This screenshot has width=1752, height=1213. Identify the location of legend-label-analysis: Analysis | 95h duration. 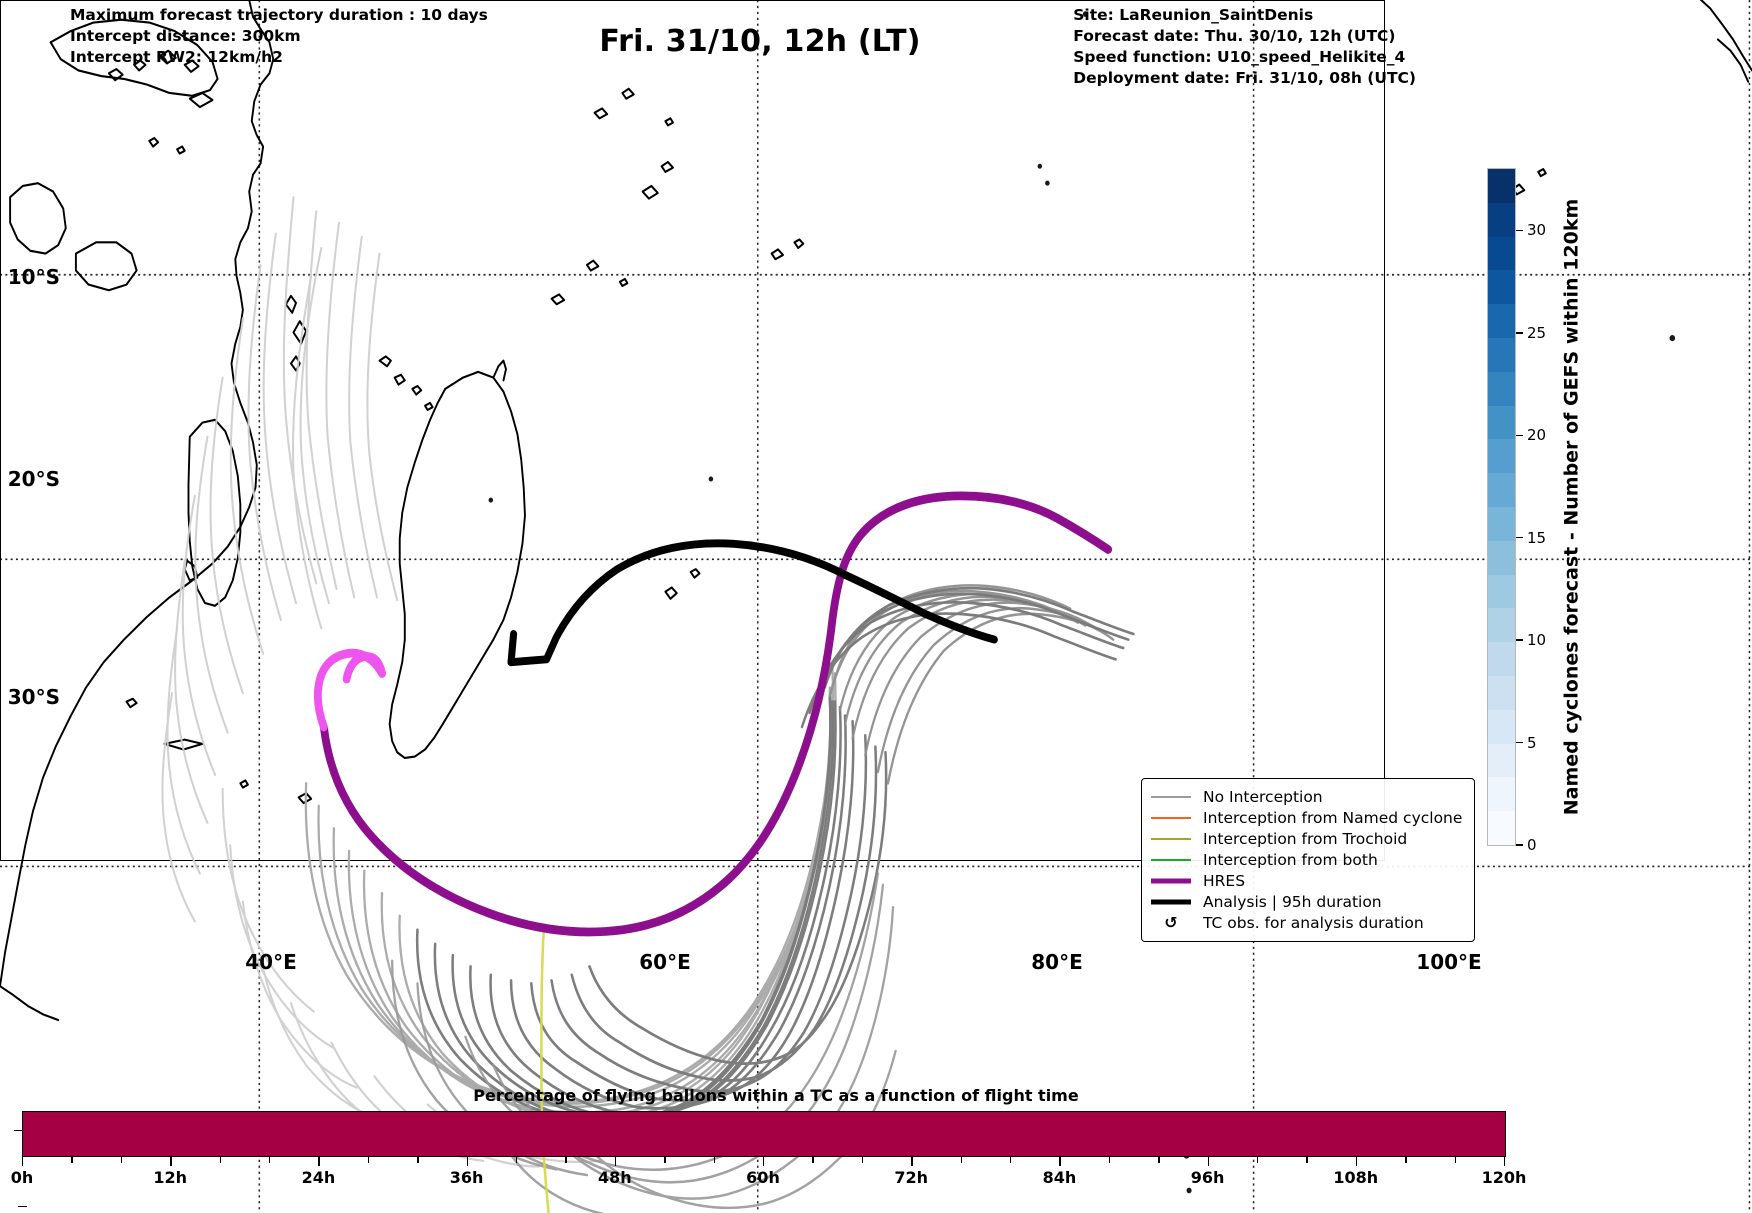
(1292, 901).